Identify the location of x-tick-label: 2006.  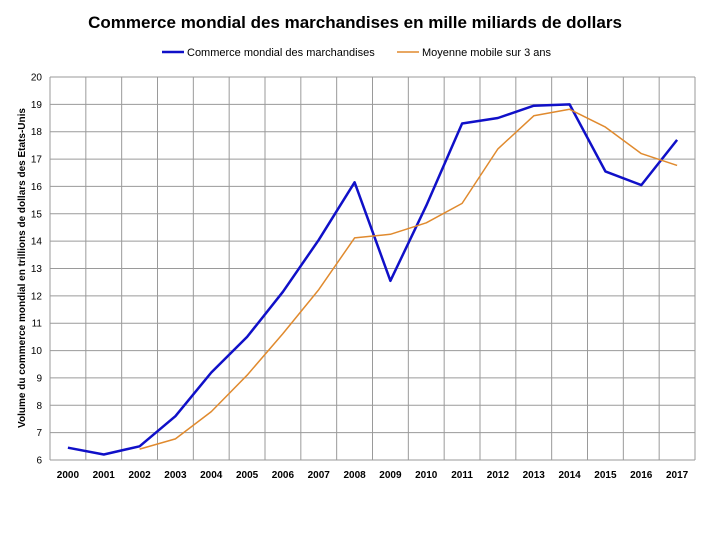
(283, 475).